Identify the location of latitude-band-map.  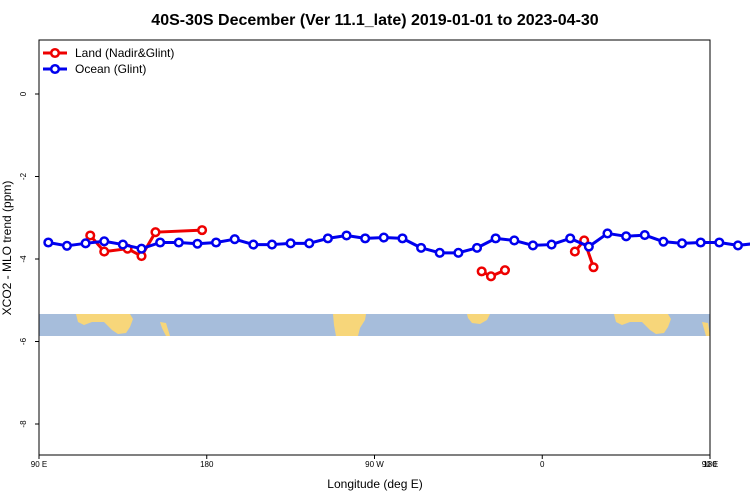
(374, 325).